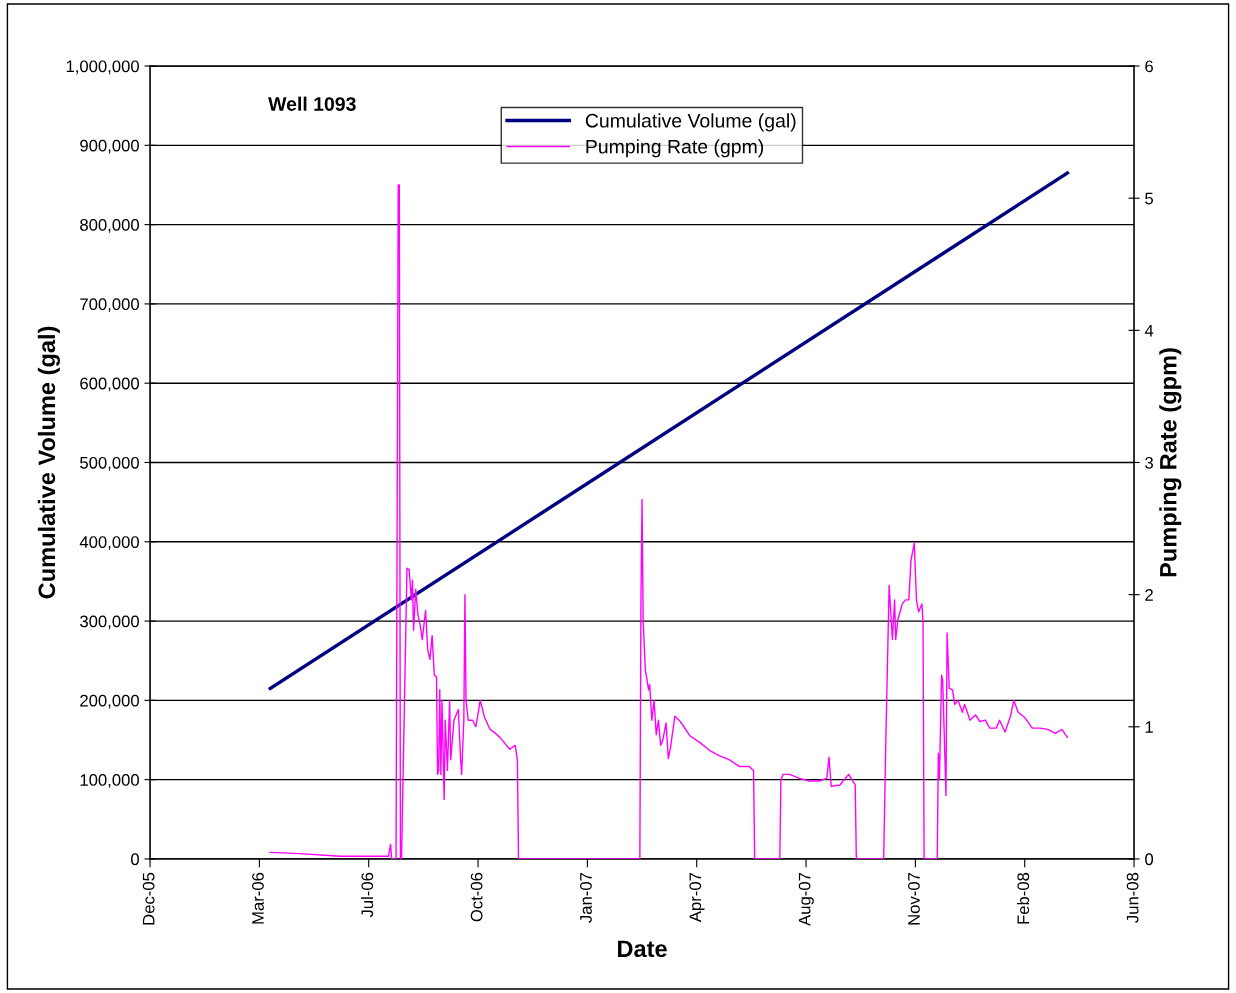 This screenshot has height=993, width=1236. Describe the element at coordinates (1149, 462) in the screenshot. I see `y2-tick-label: 3` at that location.